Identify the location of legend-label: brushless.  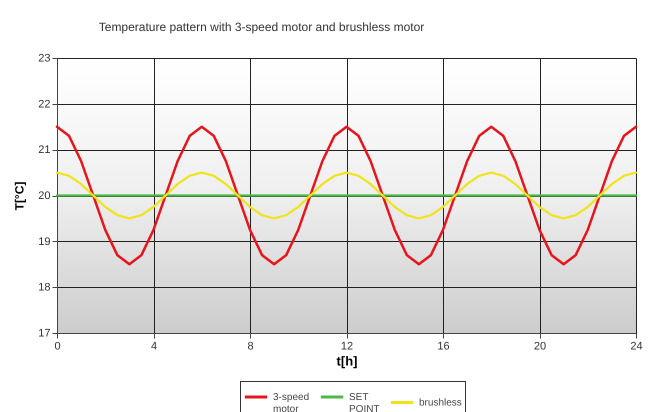
(440, 403).